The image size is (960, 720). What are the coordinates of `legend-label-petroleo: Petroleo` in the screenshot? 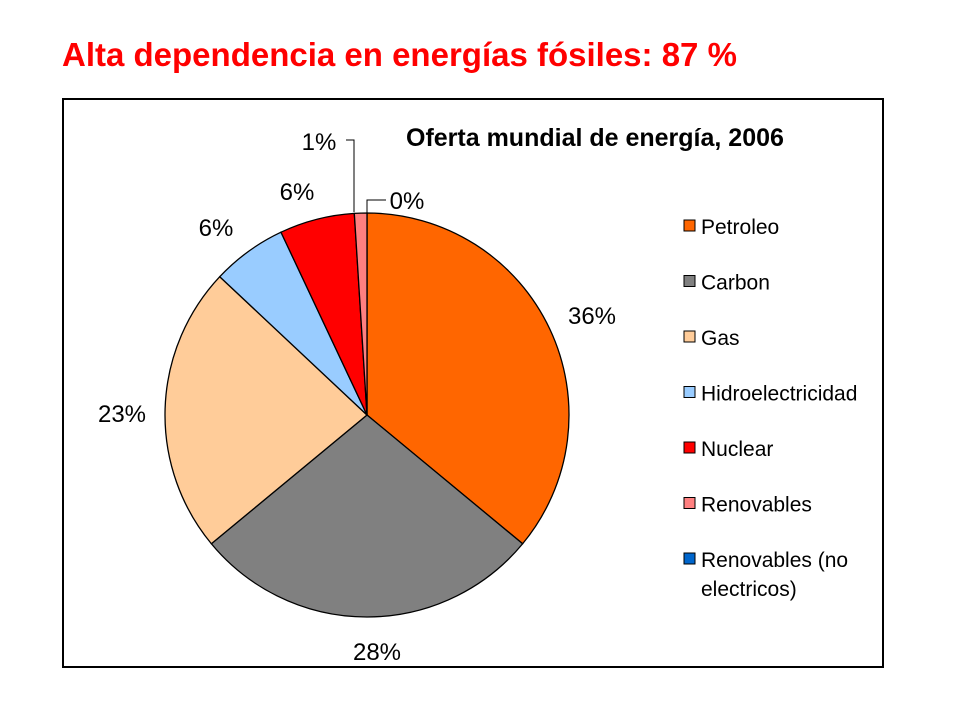 It's located at (740, 227).